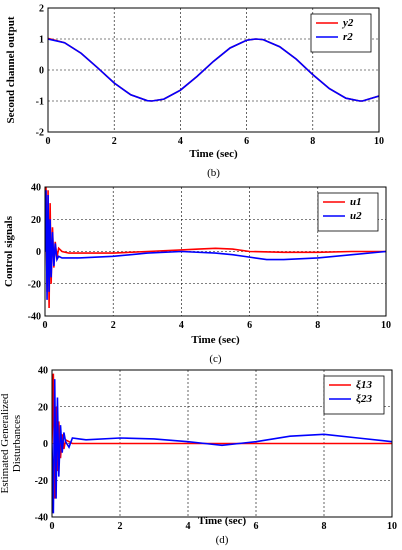 This screenshot has width=402, height=550. I want to click on y-tick-label: 2, so click(41, 9).